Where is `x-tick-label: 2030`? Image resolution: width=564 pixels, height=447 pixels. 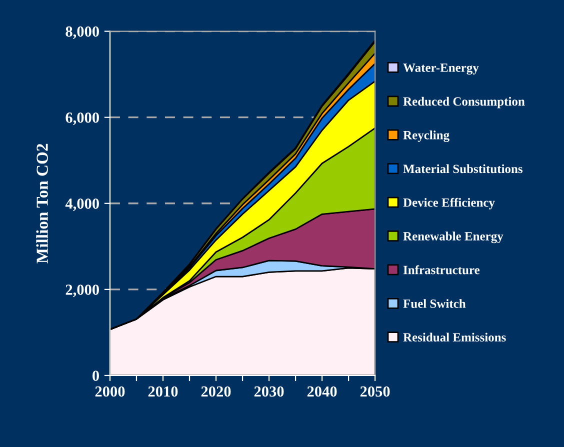
x-tick-label: 2030 is located at coordinates (269, 391).